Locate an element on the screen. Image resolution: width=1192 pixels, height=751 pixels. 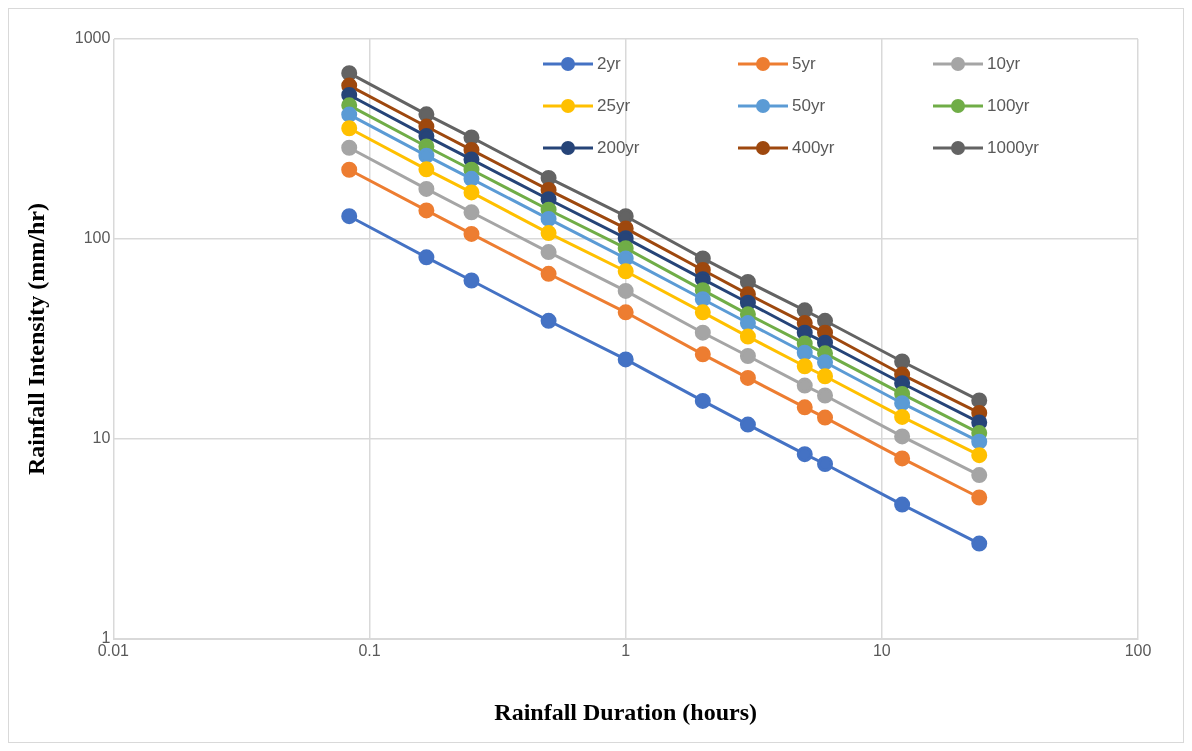
x-tick-label: 100 is located at coordinates (1138, 651).